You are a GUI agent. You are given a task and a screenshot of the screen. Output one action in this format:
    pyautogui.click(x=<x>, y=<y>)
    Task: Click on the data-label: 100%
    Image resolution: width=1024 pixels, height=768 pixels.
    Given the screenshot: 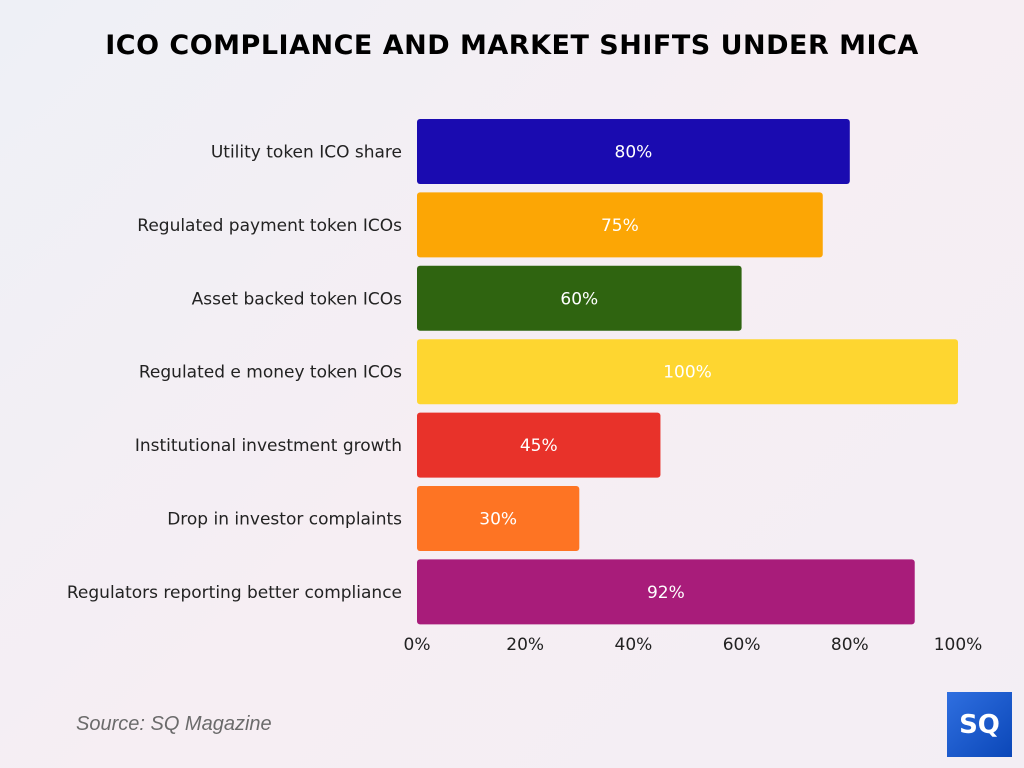 What is the action you would take?
    pyautogui.click(x=687, y=373)
    